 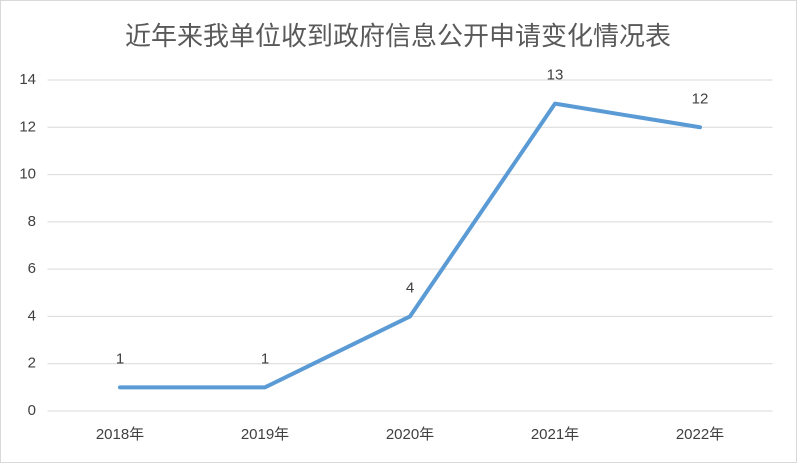 I want to click on data-label: 12, so click(x=700, y=98).